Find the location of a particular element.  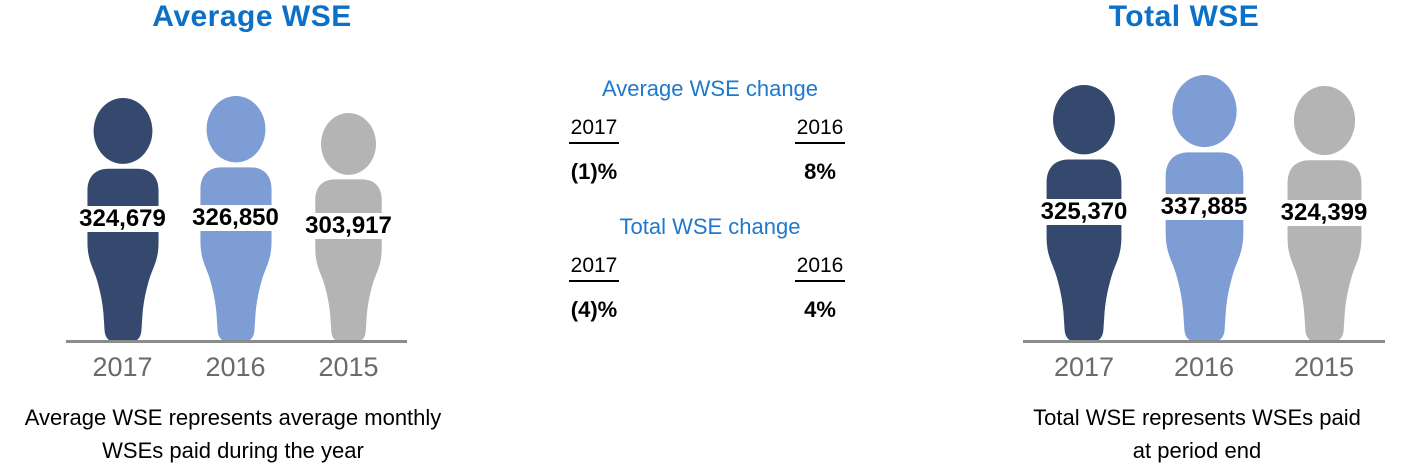

value-label: 325,370 is located at coordinates (1084, 212).